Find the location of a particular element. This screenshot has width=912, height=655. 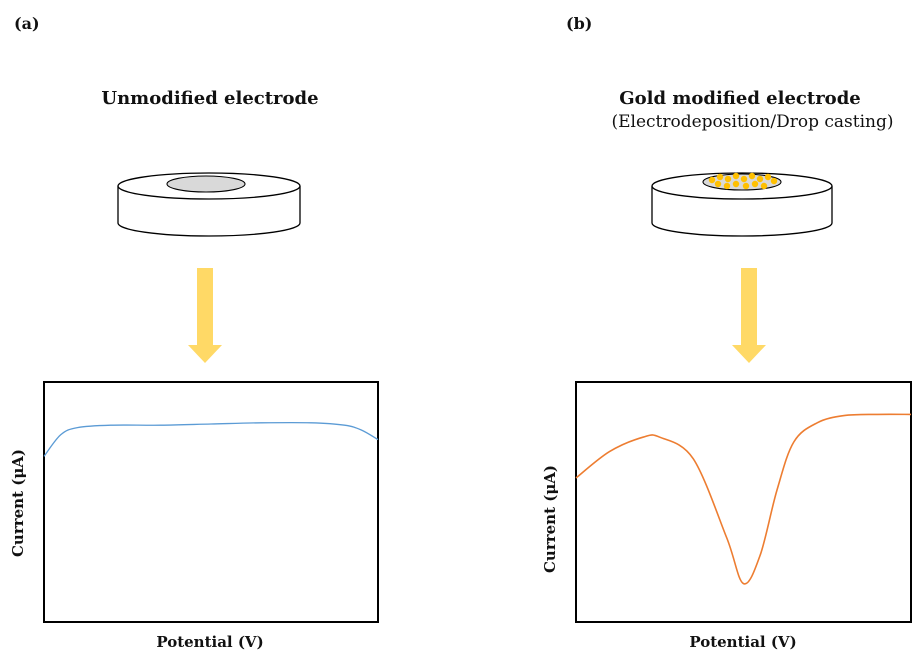

unmodified-electrode is located at coordinates (209, 204).